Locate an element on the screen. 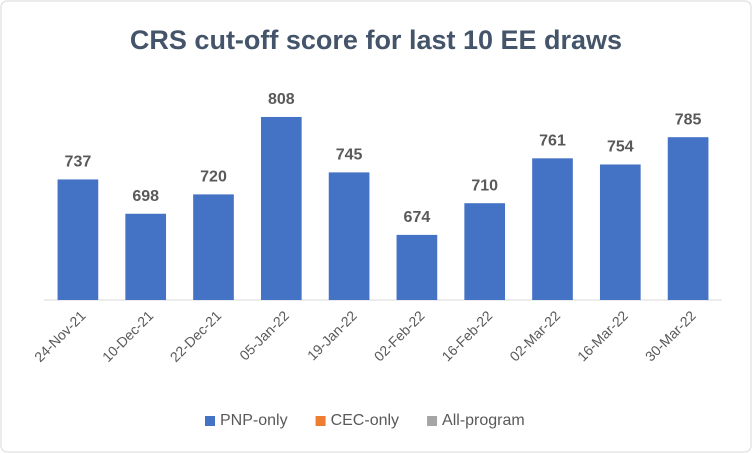 The image size is (752, 453). chart-title: CRS cut-off score for last 10 EE draws is located at coordinates (376, 40).